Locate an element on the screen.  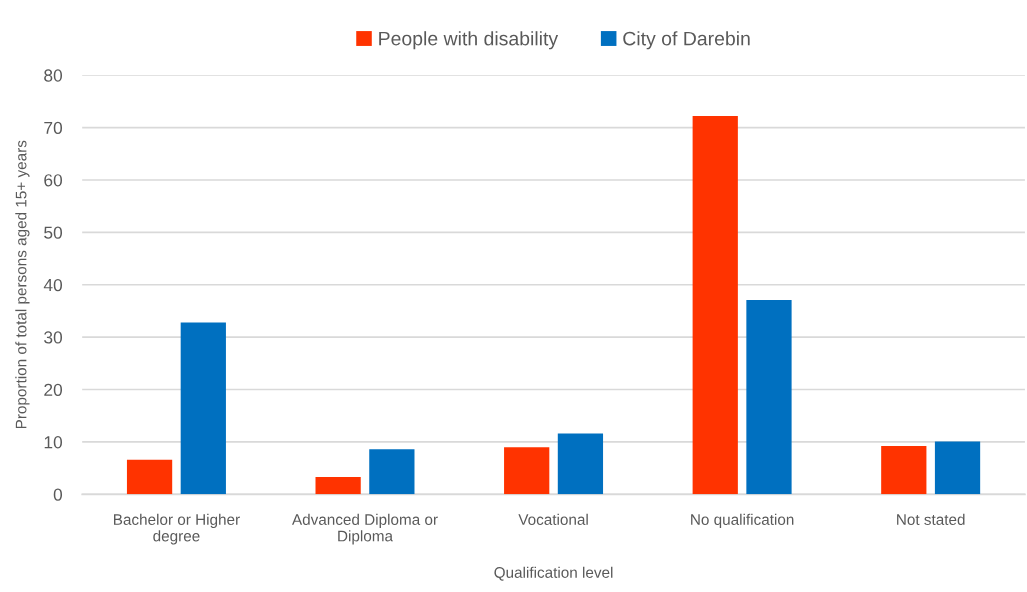
y-tick-label: 80 is located at coordinates (53, 75).